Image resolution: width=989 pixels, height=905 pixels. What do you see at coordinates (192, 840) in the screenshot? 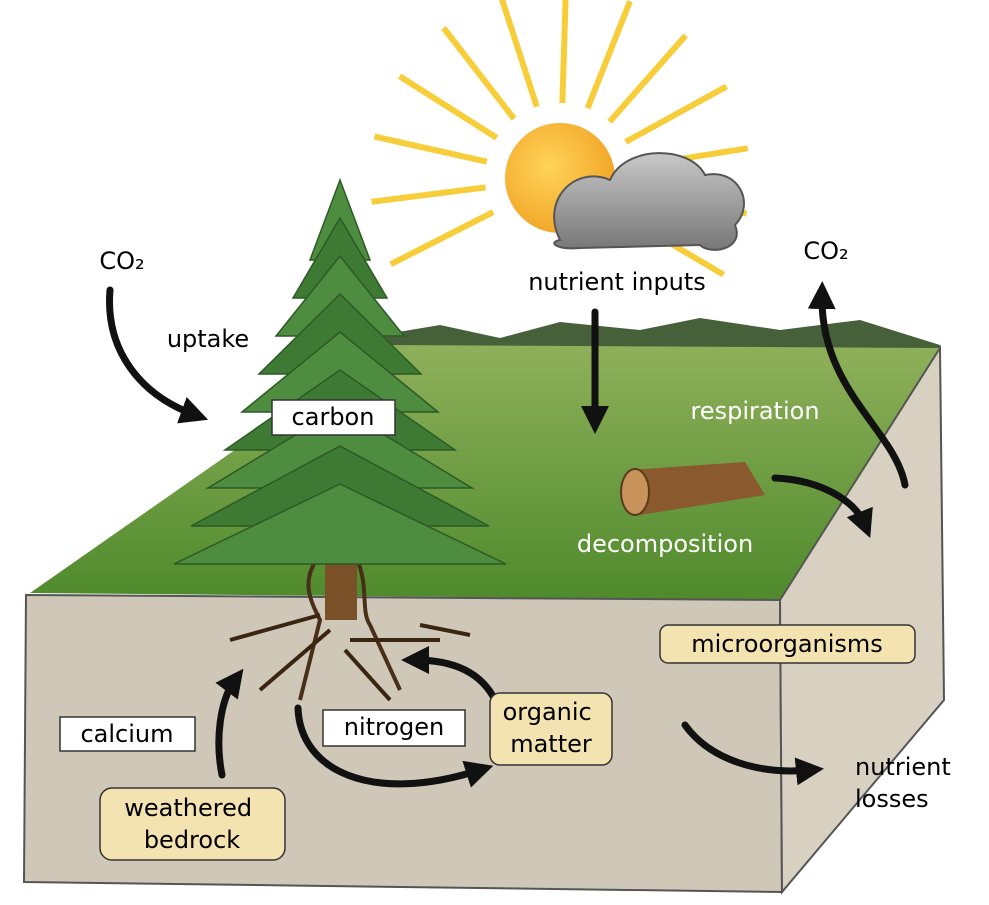
I see `label-line: bedrock` at bounding box center [192, 840].